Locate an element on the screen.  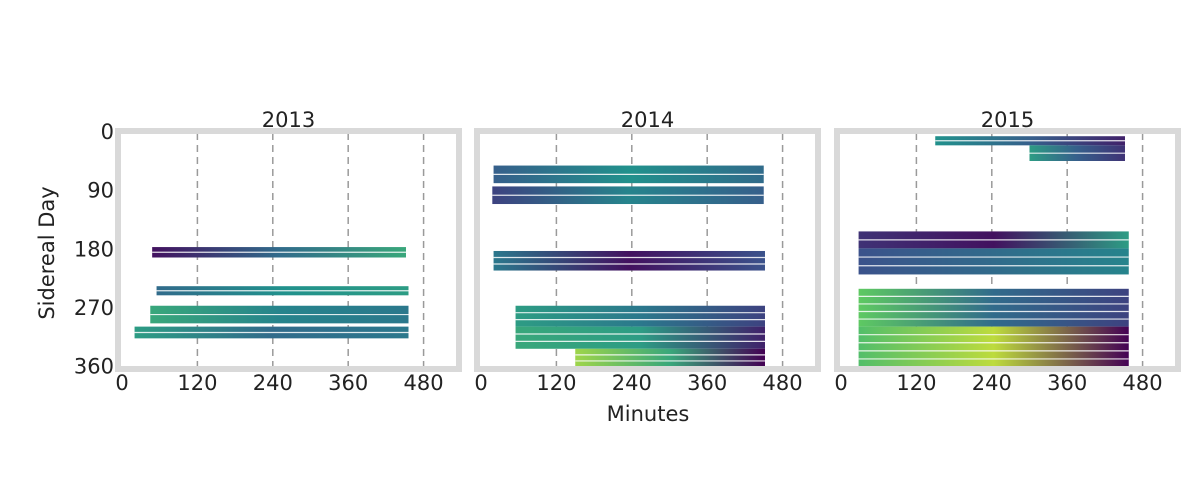
panel-title: 2013 is located at coordinates (288, 120).